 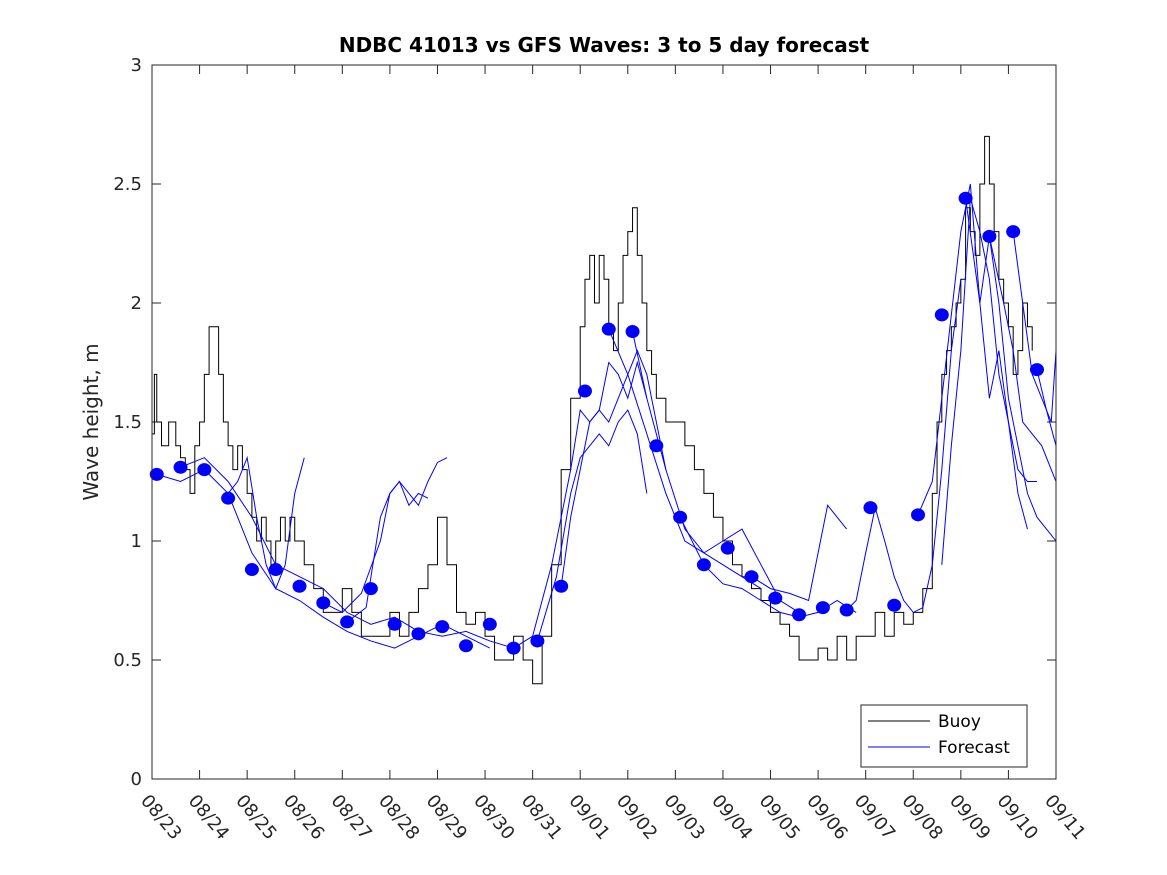 What do you see at coordinates (91, 421) in the screenshot?
I see `y-axis-label: Wave height, m` at bounding box center [91, 421].